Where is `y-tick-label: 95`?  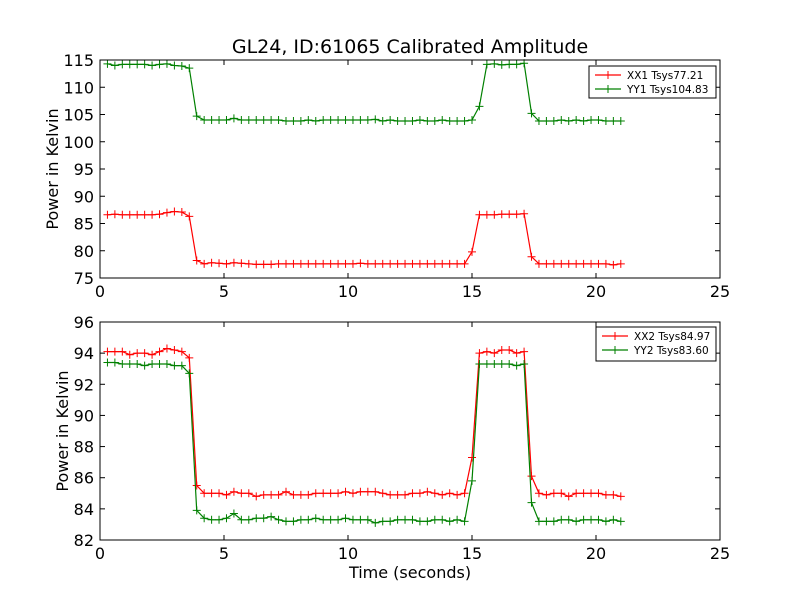 y-tick-label: 95 is located at coordinates (84, 169).